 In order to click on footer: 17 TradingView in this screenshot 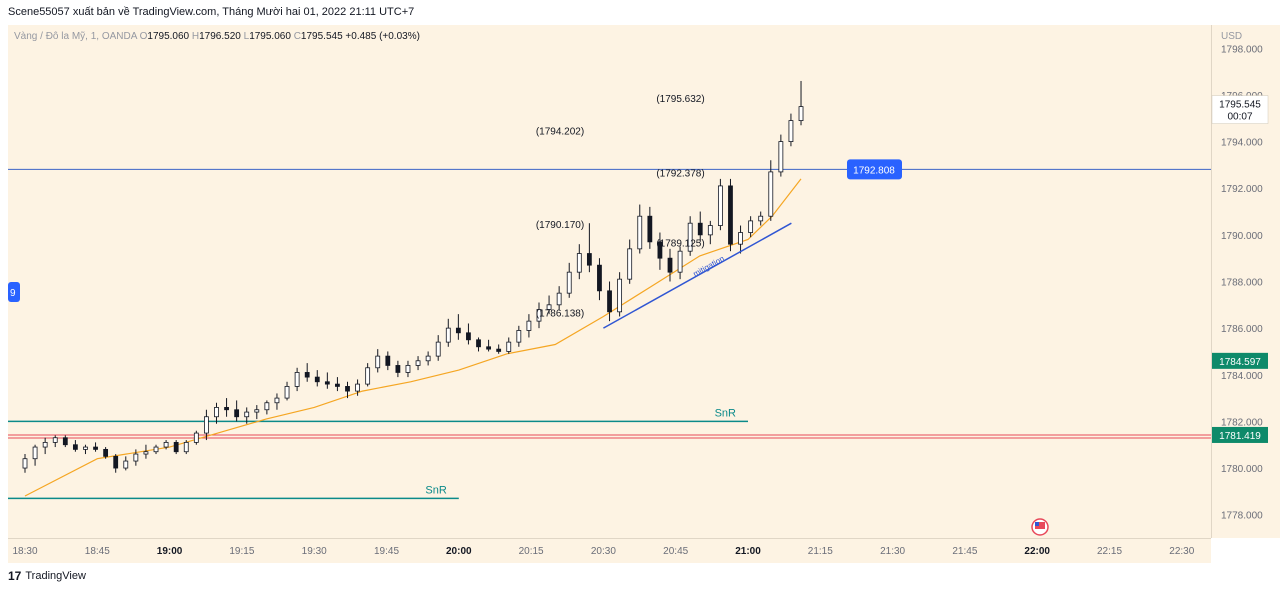, I will do `click(47, 576)`.